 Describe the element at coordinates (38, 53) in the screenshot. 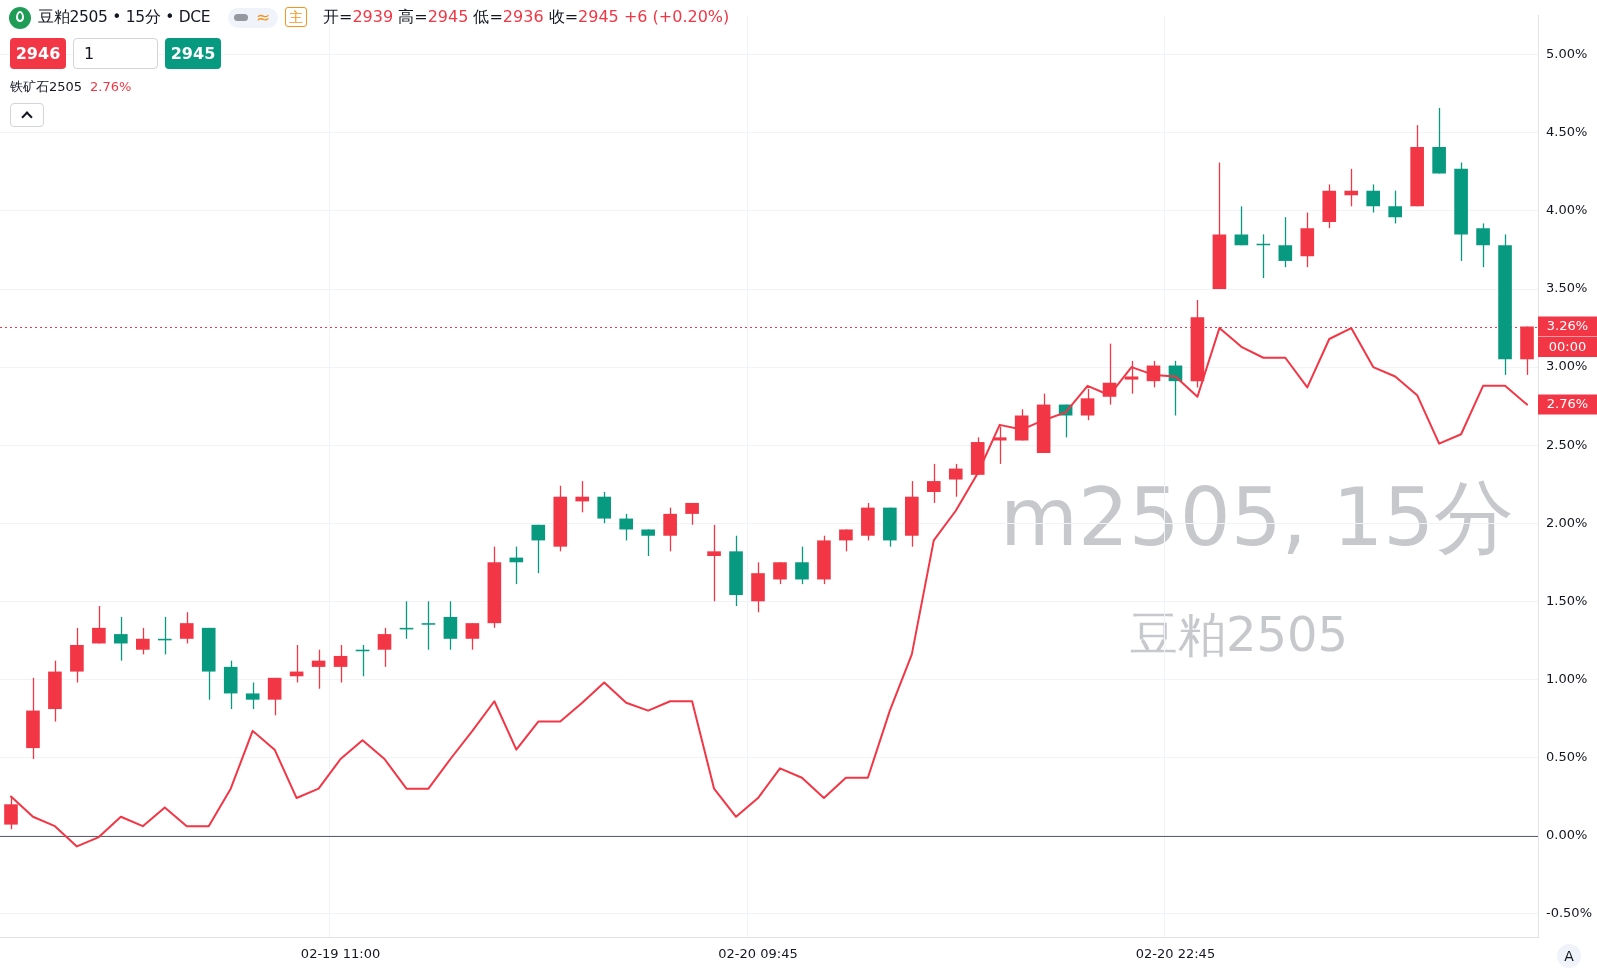

I see `annotation: 2946` at that location.